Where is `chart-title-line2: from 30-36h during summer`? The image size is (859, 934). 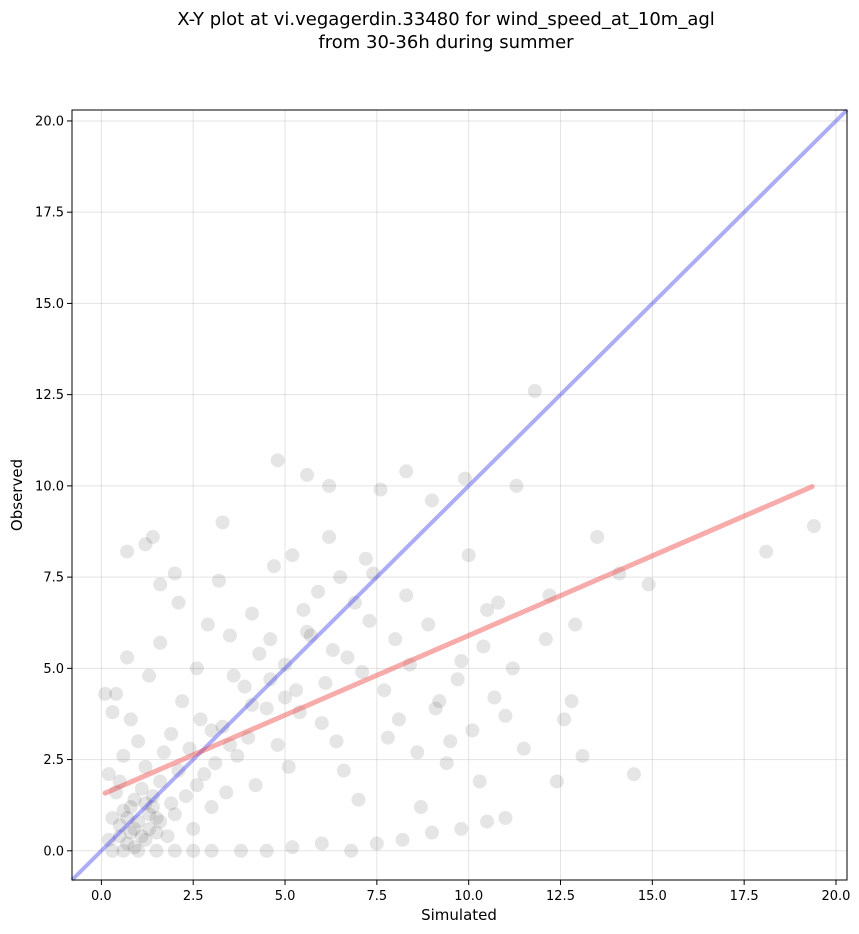 chart-title-line2: from 30-36h during summer is located at coordinates (446, 42).